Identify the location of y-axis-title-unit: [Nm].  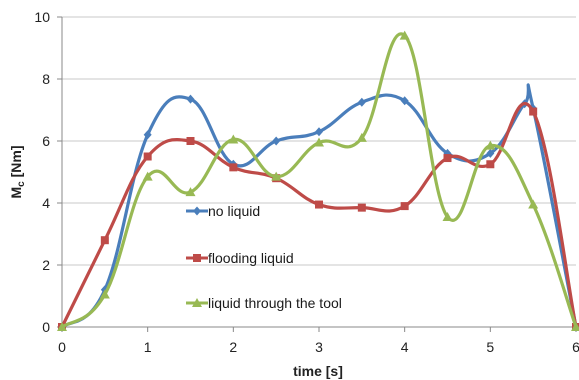
(16, 163).